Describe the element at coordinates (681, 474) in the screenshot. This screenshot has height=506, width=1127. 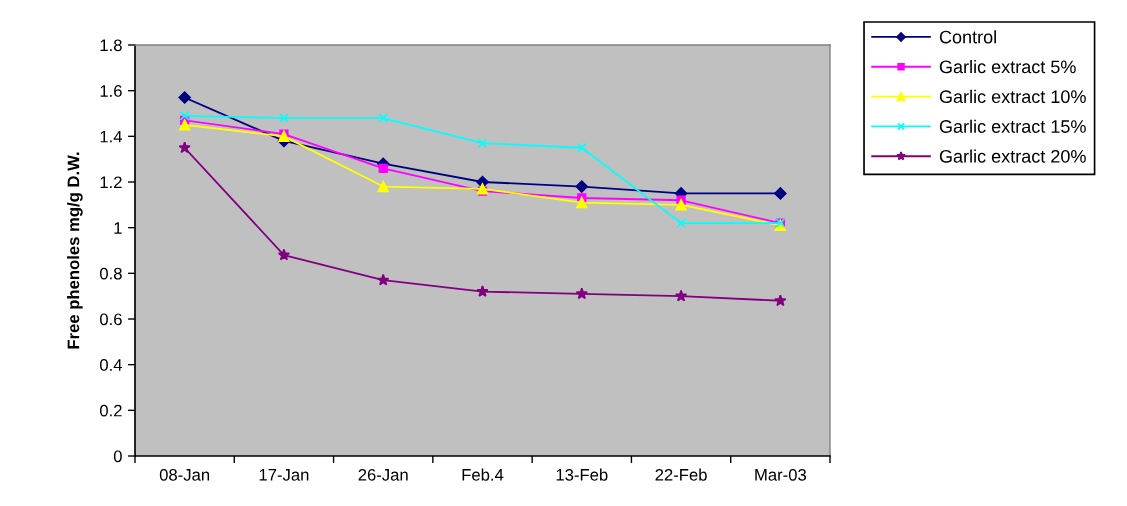
I see `x-tick-label: 22-Feb` at that location.